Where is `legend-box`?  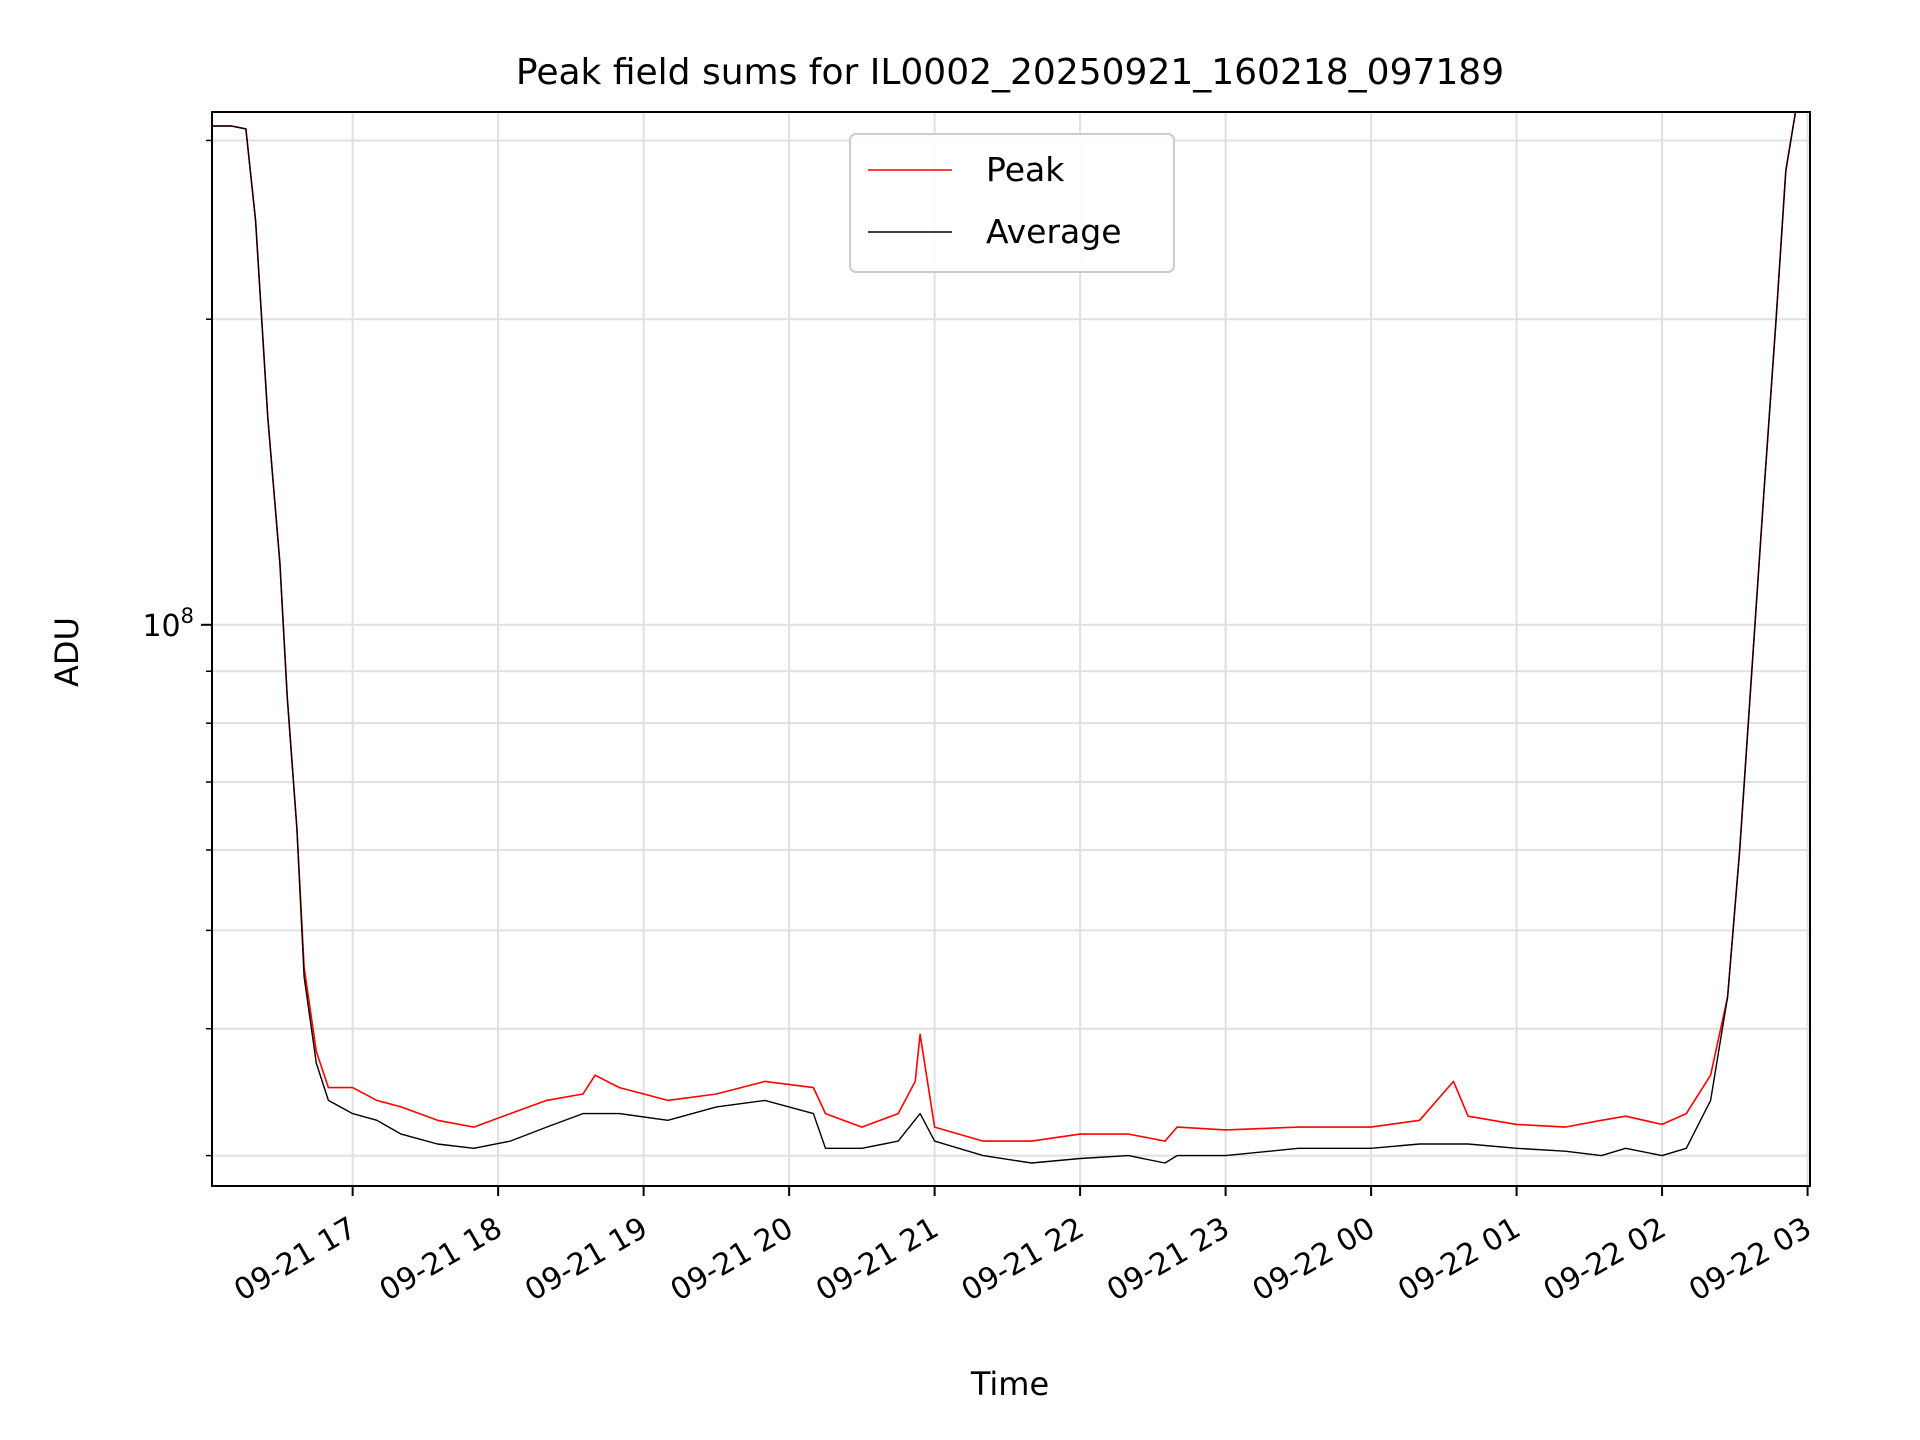
legend-box is located at coordinates (1012, 203).